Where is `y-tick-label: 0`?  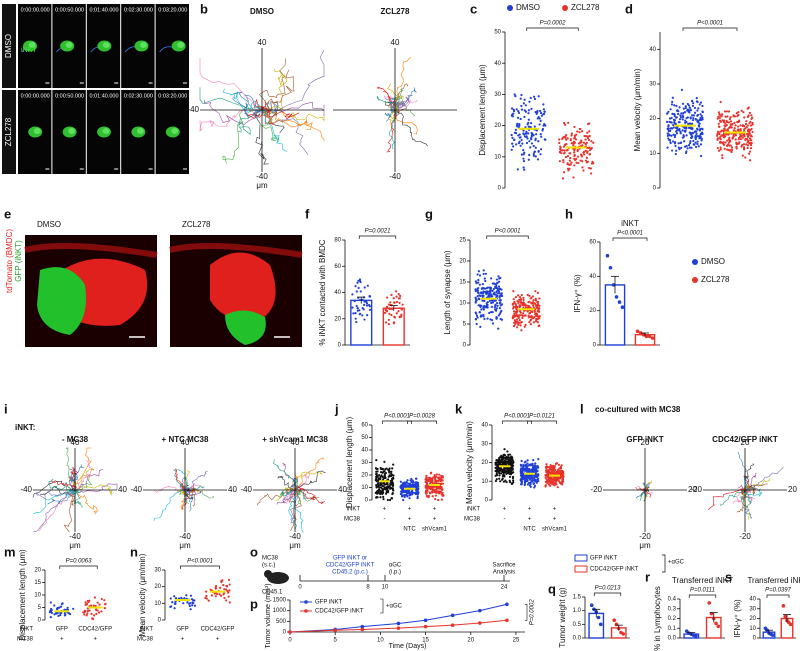
y-tick-label: 0 is located at coordinates (487, 501).